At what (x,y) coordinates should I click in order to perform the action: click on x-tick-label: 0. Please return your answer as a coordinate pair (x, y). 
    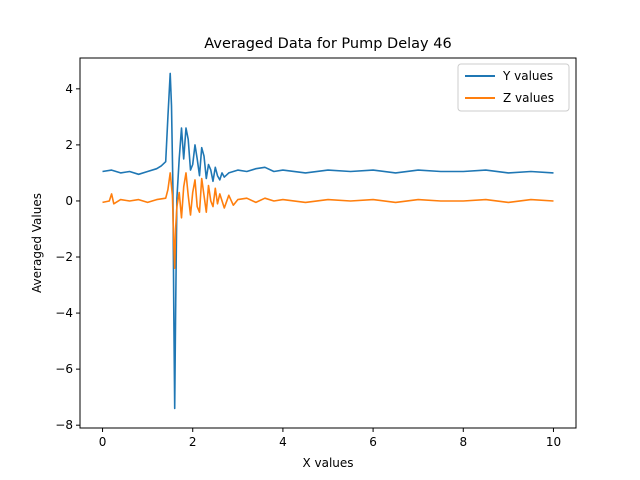
    Looking at the image, I should click on (103, 442).